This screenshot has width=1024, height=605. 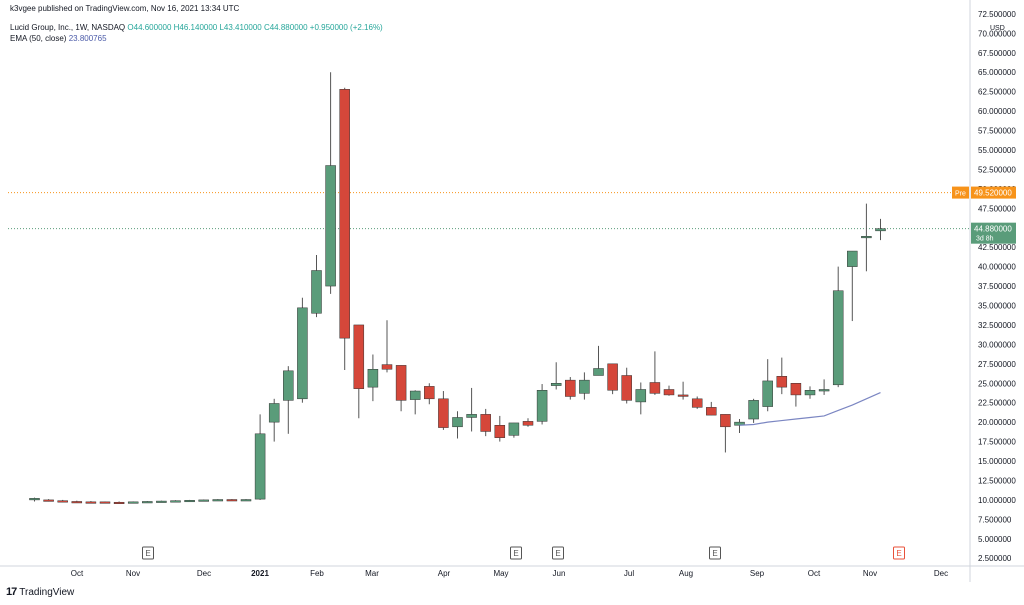 What do you see at coordinates (997, 131) in the screenshot?
I see `y-tick-label: 57.500000` at bounding box center [997, 131].